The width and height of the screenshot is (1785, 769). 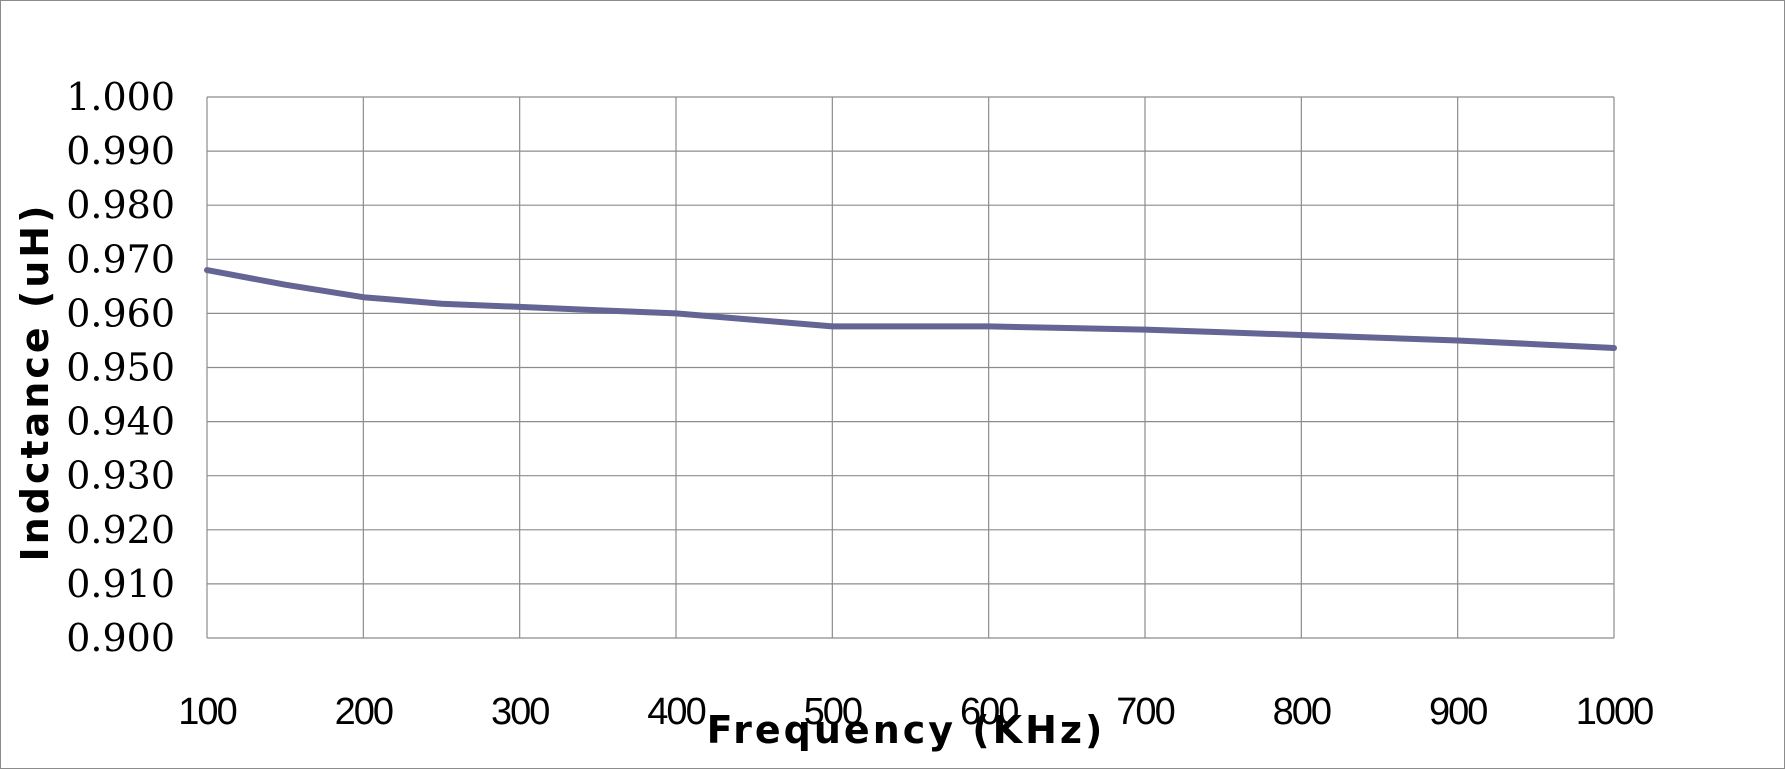 I want to click on x-tick-label: 900, so click(x=1458, y=712).